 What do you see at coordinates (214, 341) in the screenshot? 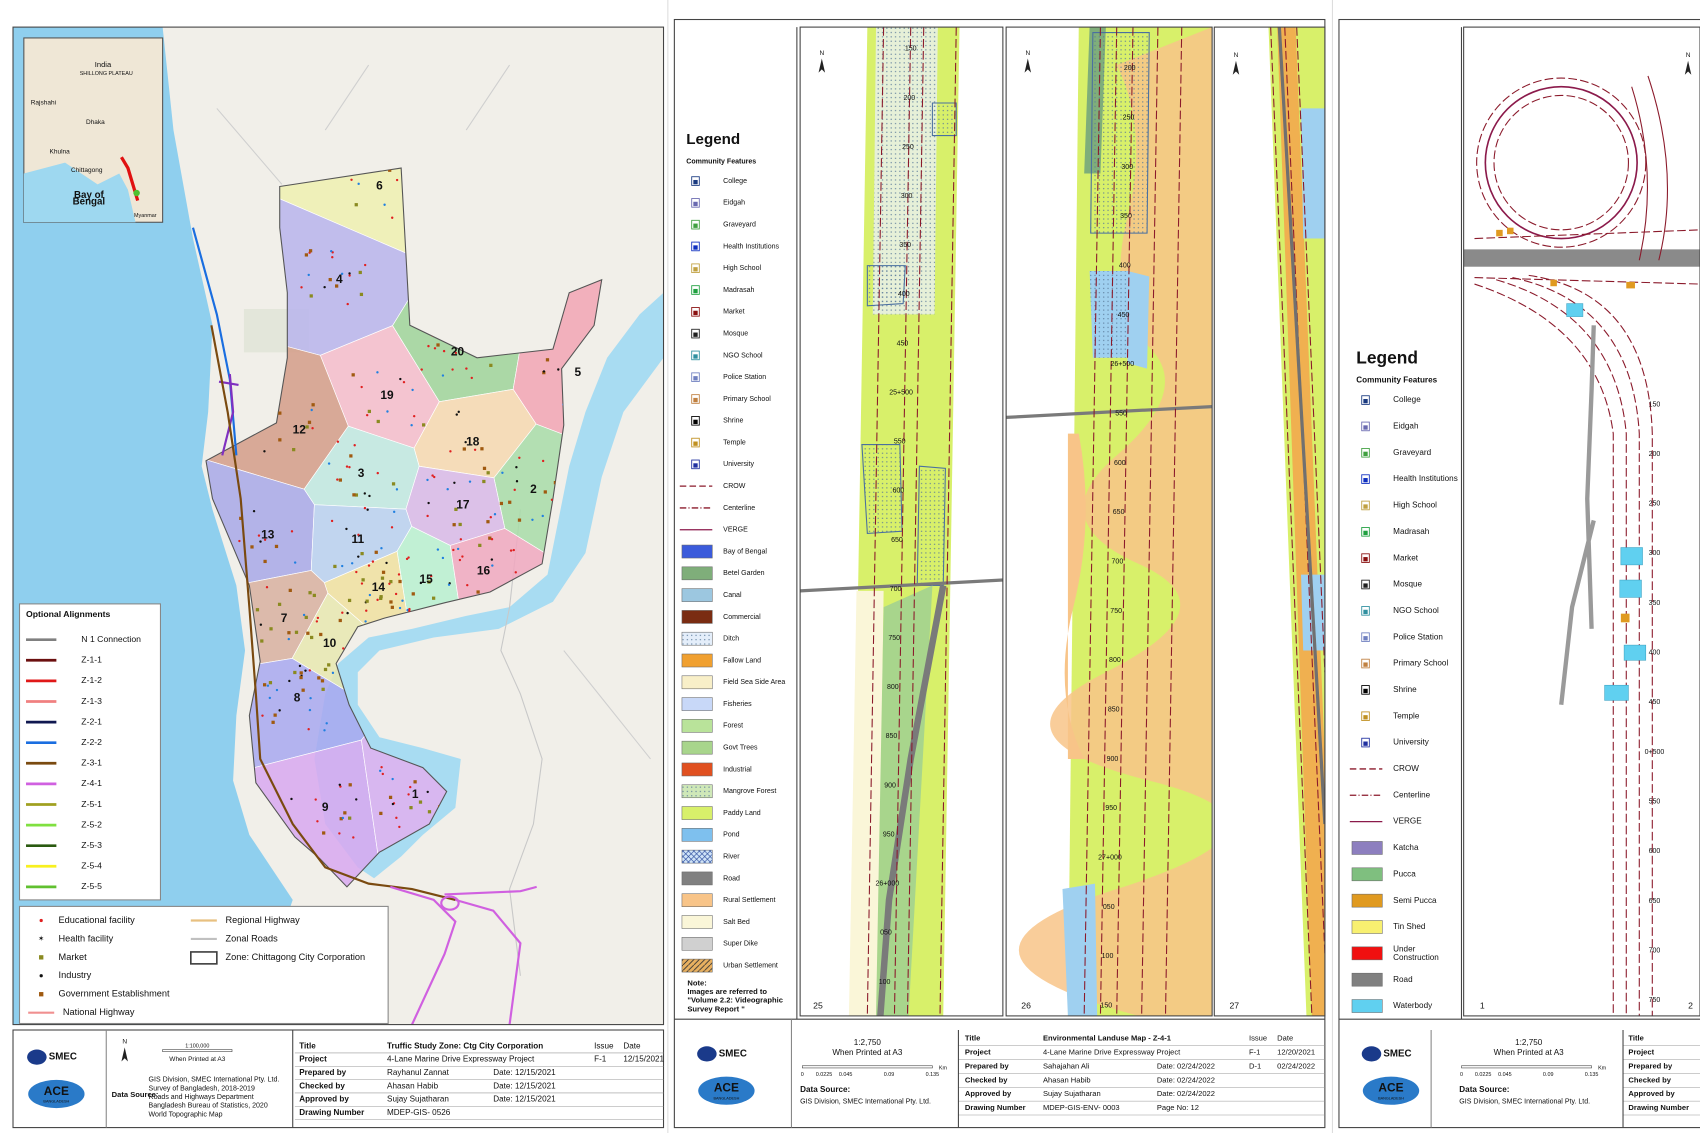
I see `alignment-line` at bounding box center [214, 341].